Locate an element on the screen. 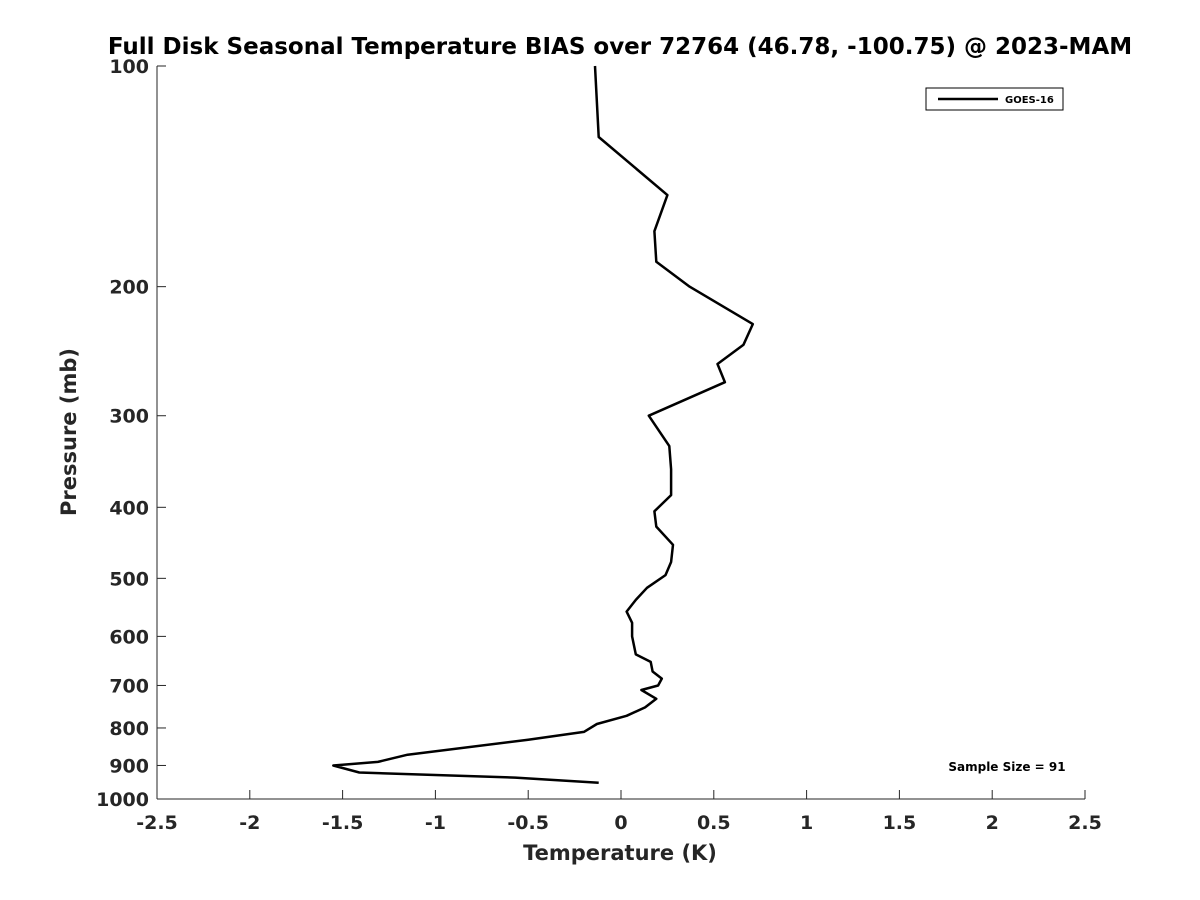  x-tick-label: 2.5 is located at coordinates (1085, 823).